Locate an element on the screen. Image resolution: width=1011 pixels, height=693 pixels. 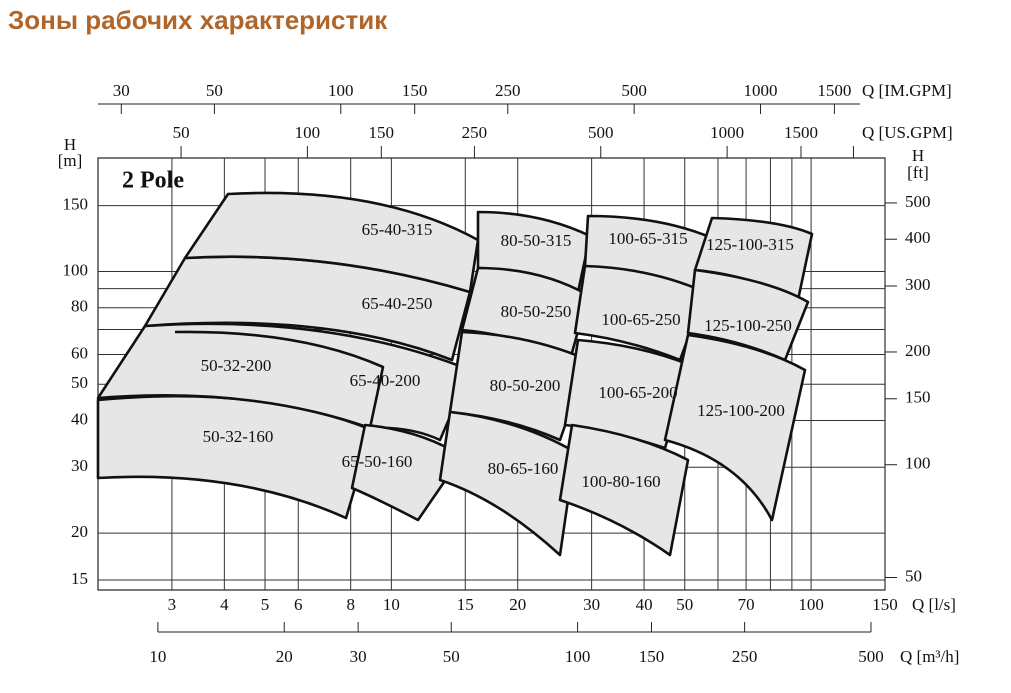
x-tick-label: 70 is located at coordinates (746, 604).